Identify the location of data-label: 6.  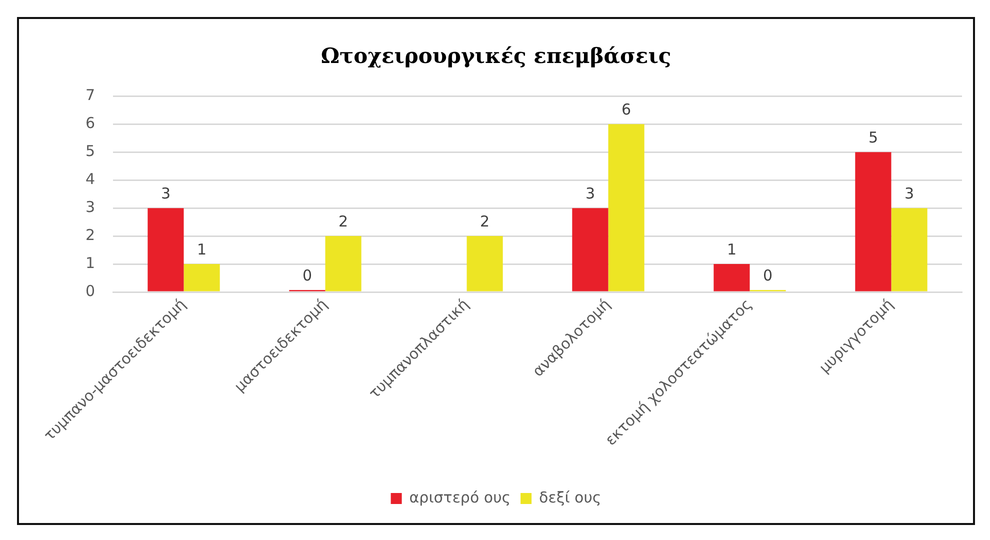
(627, 109).